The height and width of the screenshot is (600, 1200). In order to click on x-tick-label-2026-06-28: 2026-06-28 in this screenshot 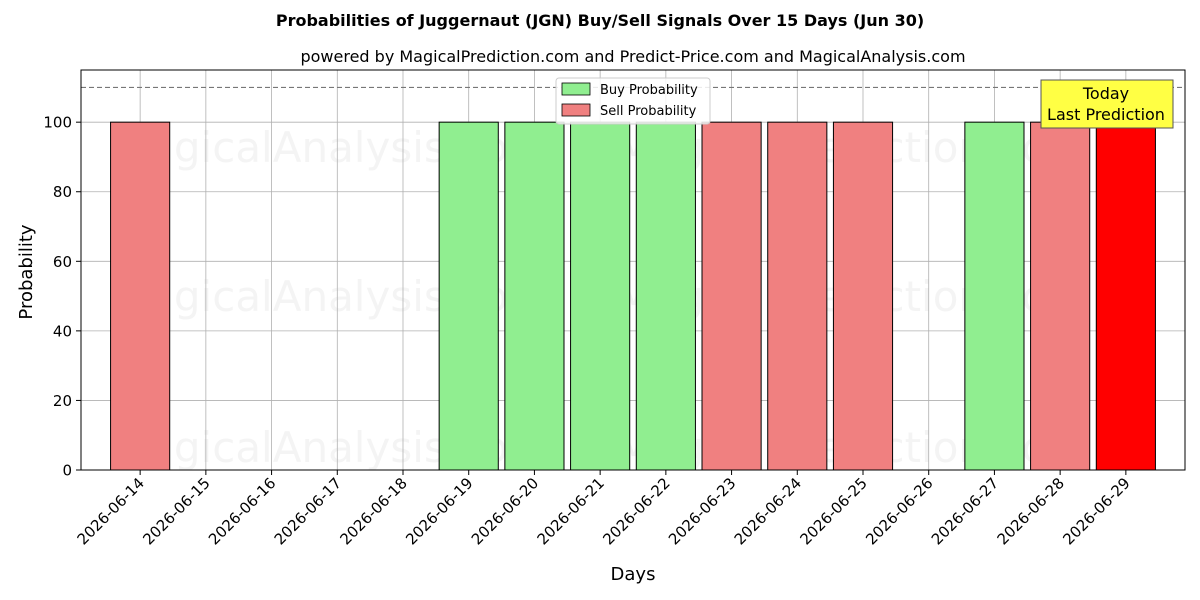, I will do `click(1031, 511)`.